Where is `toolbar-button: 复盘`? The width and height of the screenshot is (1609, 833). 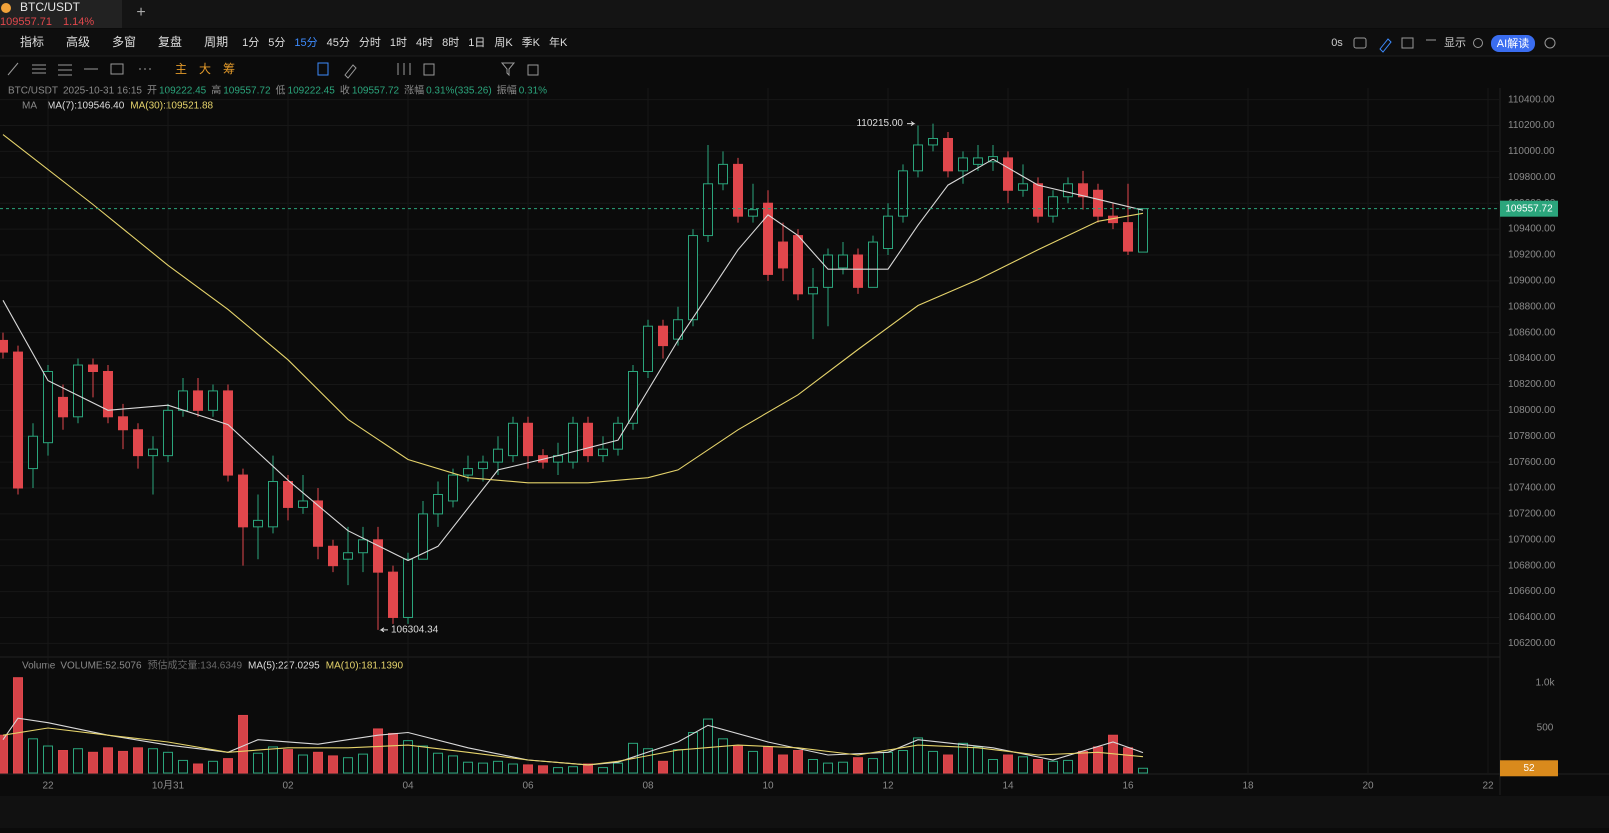 toolbar-button: 复盘 is located at coordinates (170, 41).